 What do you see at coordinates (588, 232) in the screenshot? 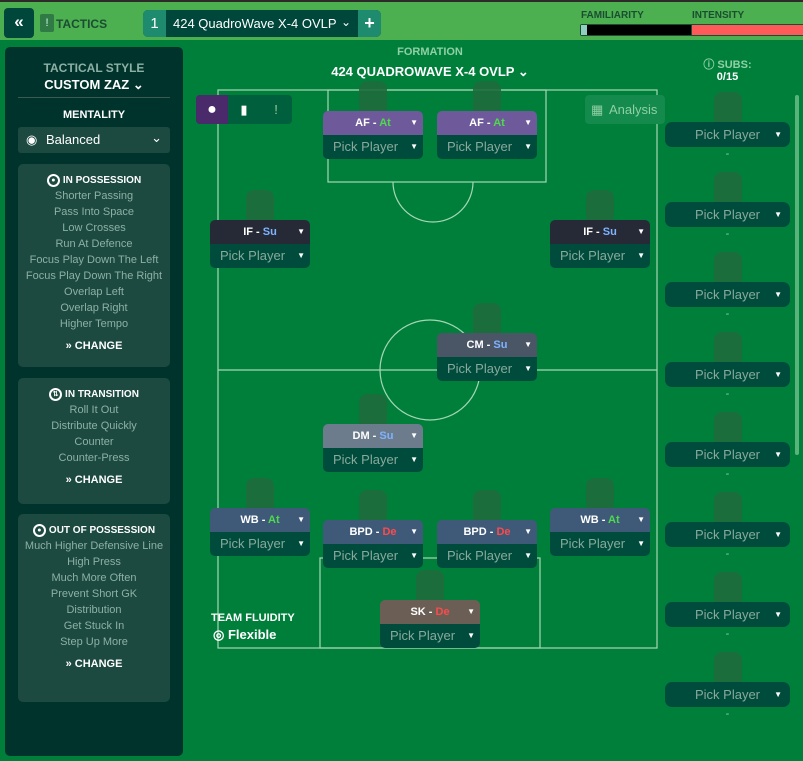
I see `position-code: IF` at bounding box center [588, 232].